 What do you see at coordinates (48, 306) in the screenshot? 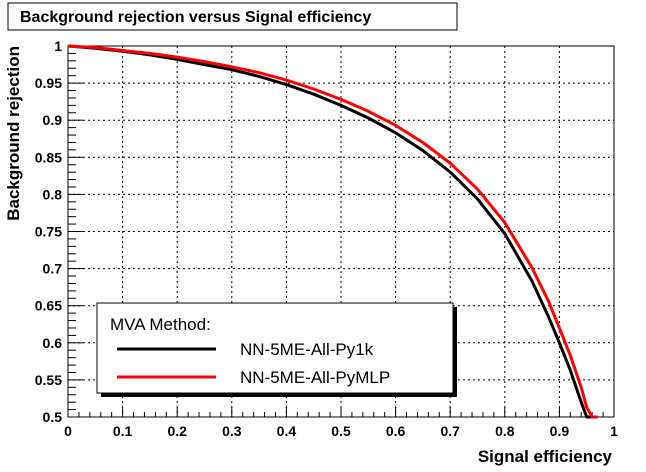
I see `y-tick-label: 0.65` at bounding box center [48, 306].